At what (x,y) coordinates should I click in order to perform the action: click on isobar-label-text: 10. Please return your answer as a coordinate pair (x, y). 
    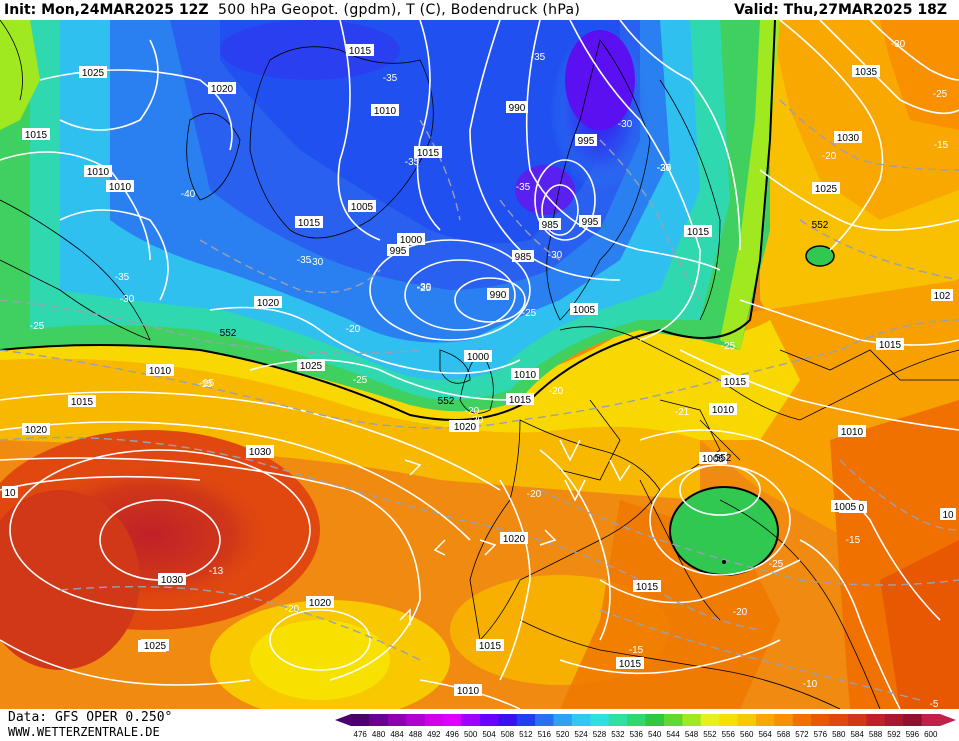
    Looking at the image, I should click on (948, 515).